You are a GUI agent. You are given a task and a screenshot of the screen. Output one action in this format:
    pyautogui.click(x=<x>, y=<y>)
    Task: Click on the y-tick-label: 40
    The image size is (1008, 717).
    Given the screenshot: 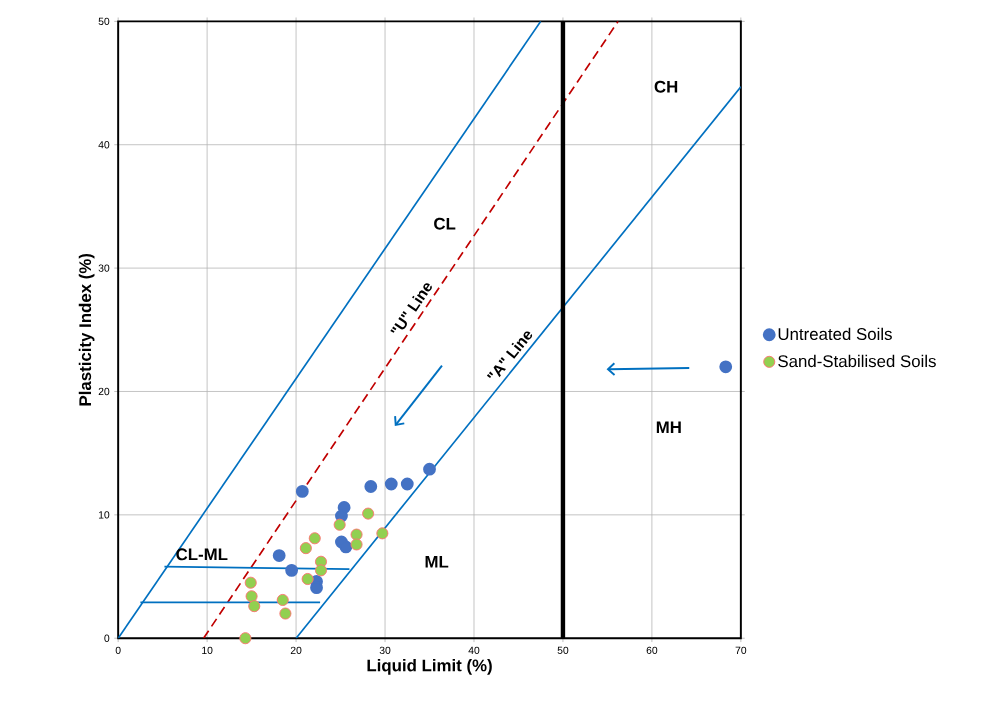 What is the action you would take?
    pyautogui.click(x=104, y=145)
    